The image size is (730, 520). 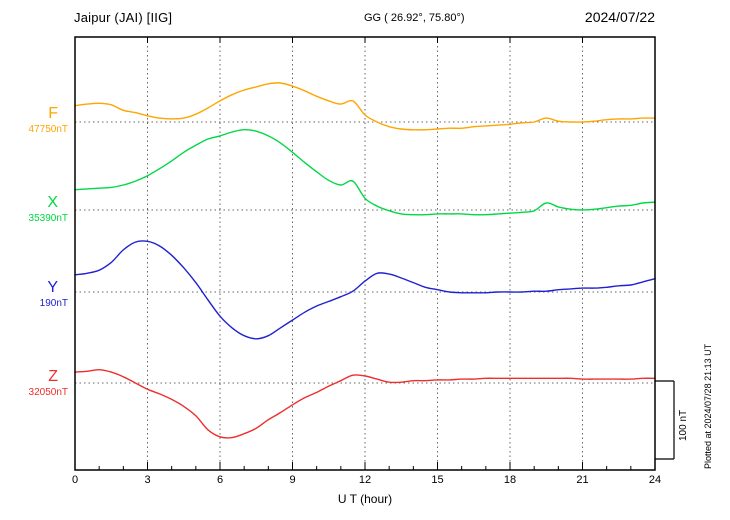 I want to click on trace-label-z: Z, so click(x=53, y=376).